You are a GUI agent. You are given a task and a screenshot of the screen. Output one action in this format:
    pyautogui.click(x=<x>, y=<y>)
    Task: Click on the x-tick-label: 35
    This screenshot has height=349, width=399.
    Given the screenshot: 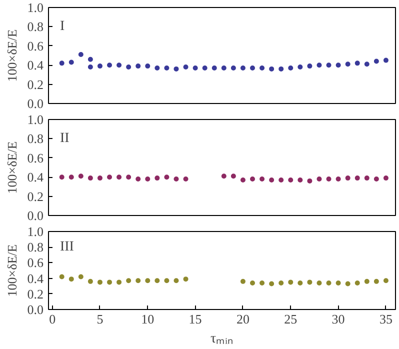 What is the action you would take?
    pyautogui.click(x=385, y=319)
    